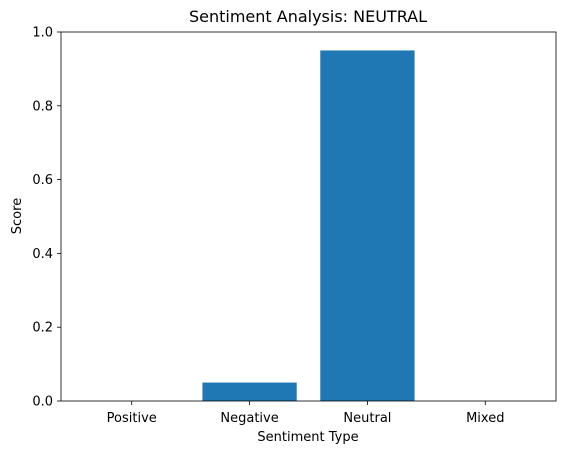 The width and height of the screenshot is (566, 454). I want to click on y-axis-ticks: 0.0 0.2 0.4 0.6 0.8 1.0, so click(46, 218).